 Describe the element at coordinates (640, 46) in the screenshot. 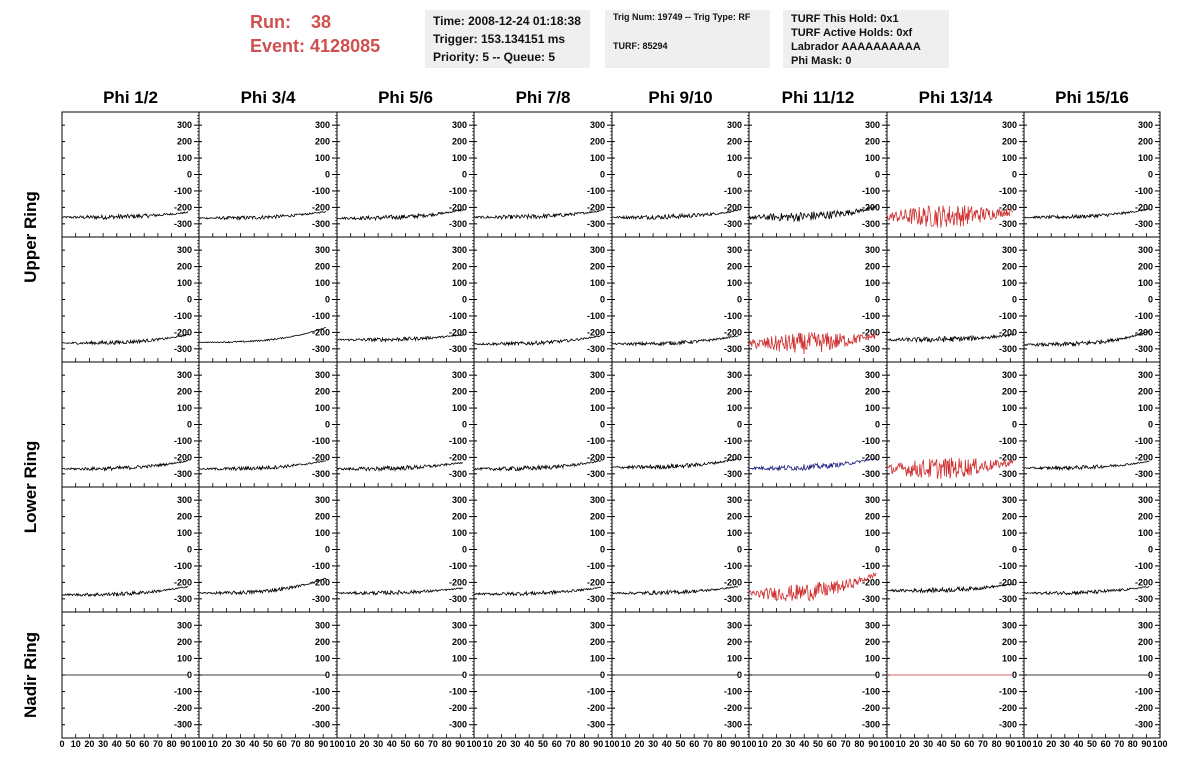

I see `turf-text: TURF: 85294` at that location.